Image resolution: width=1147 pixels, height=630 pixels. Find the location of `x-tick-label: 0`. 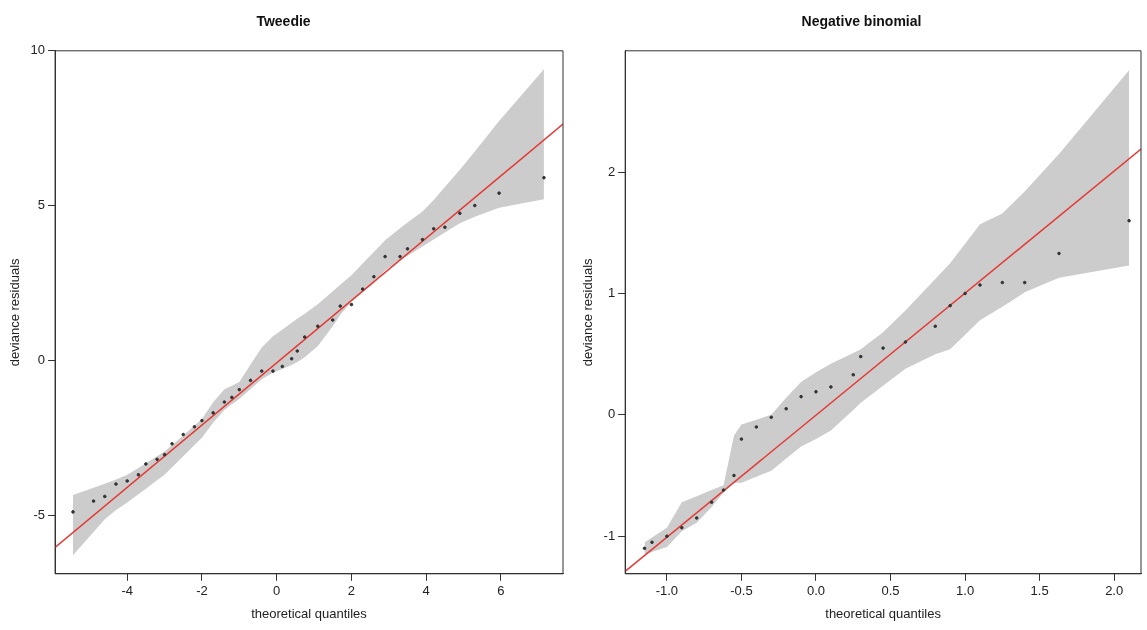

x-tick-label: 0 is located at coordinates (277, 591).